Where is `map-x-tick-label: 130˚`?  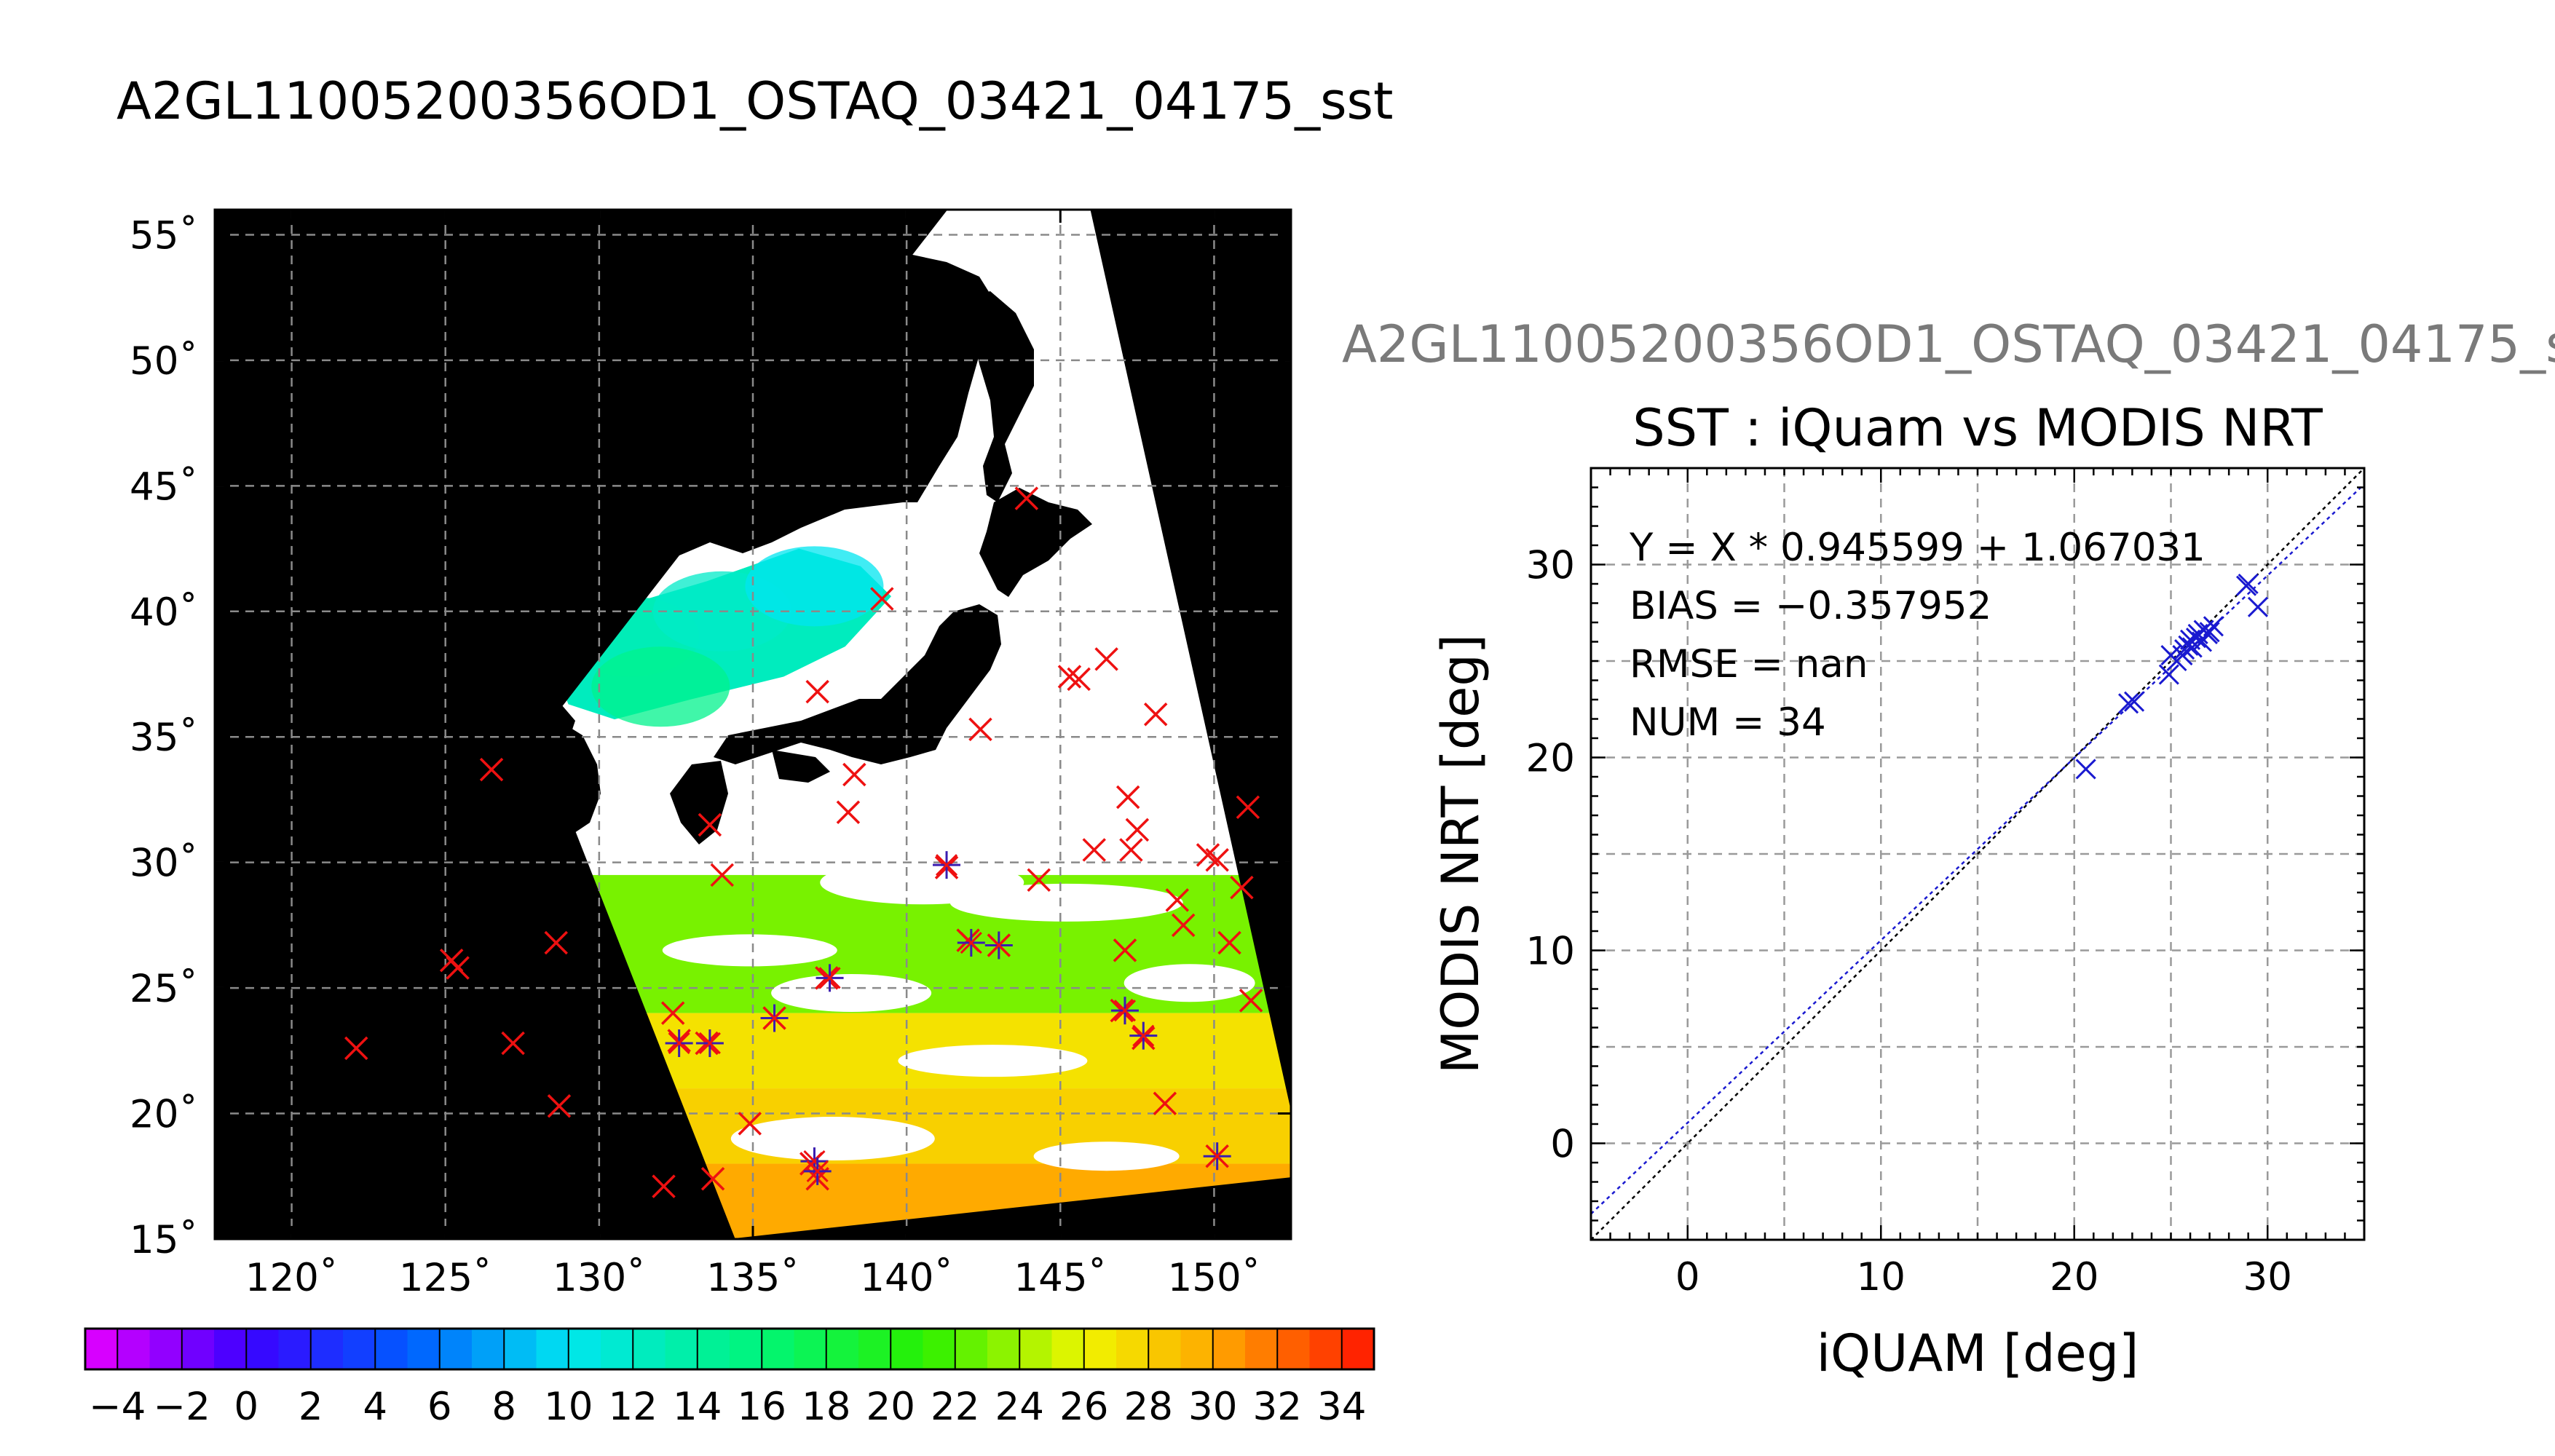 map-x-tick-label: 130˚ is located at coordinates (599, 1278).